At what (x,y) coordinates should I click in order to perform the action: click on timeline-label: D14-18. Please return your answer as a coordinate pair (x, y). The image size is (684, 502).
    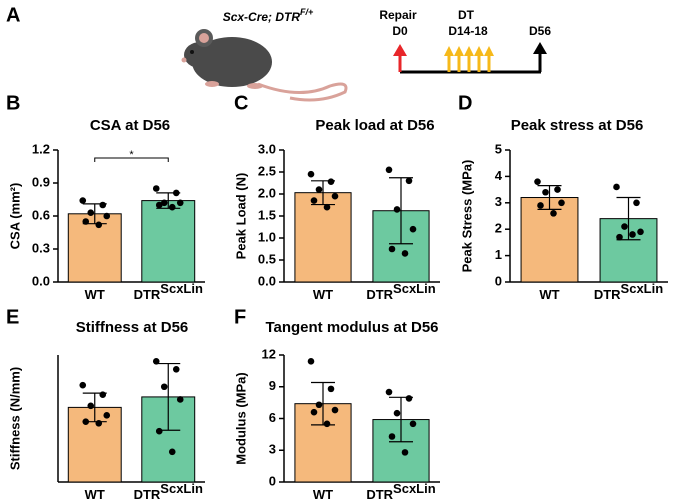
    Looking at the image, I should click on (468, 31).